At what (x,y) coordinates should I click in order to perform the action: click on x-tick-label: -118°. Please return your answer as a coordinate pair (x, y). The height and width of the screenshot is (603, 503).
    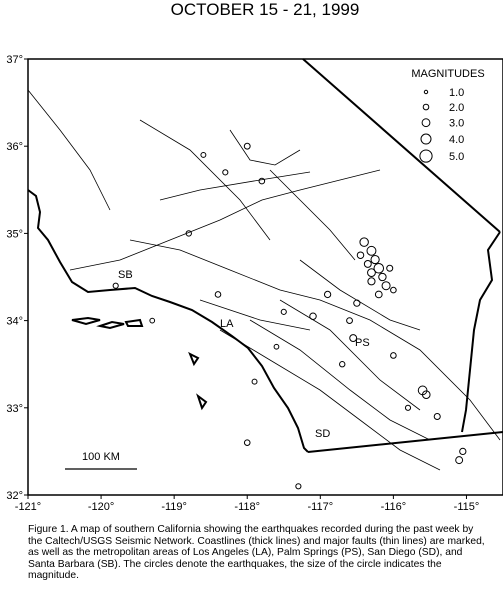
    Looking at the image, I should click on (247, 507).